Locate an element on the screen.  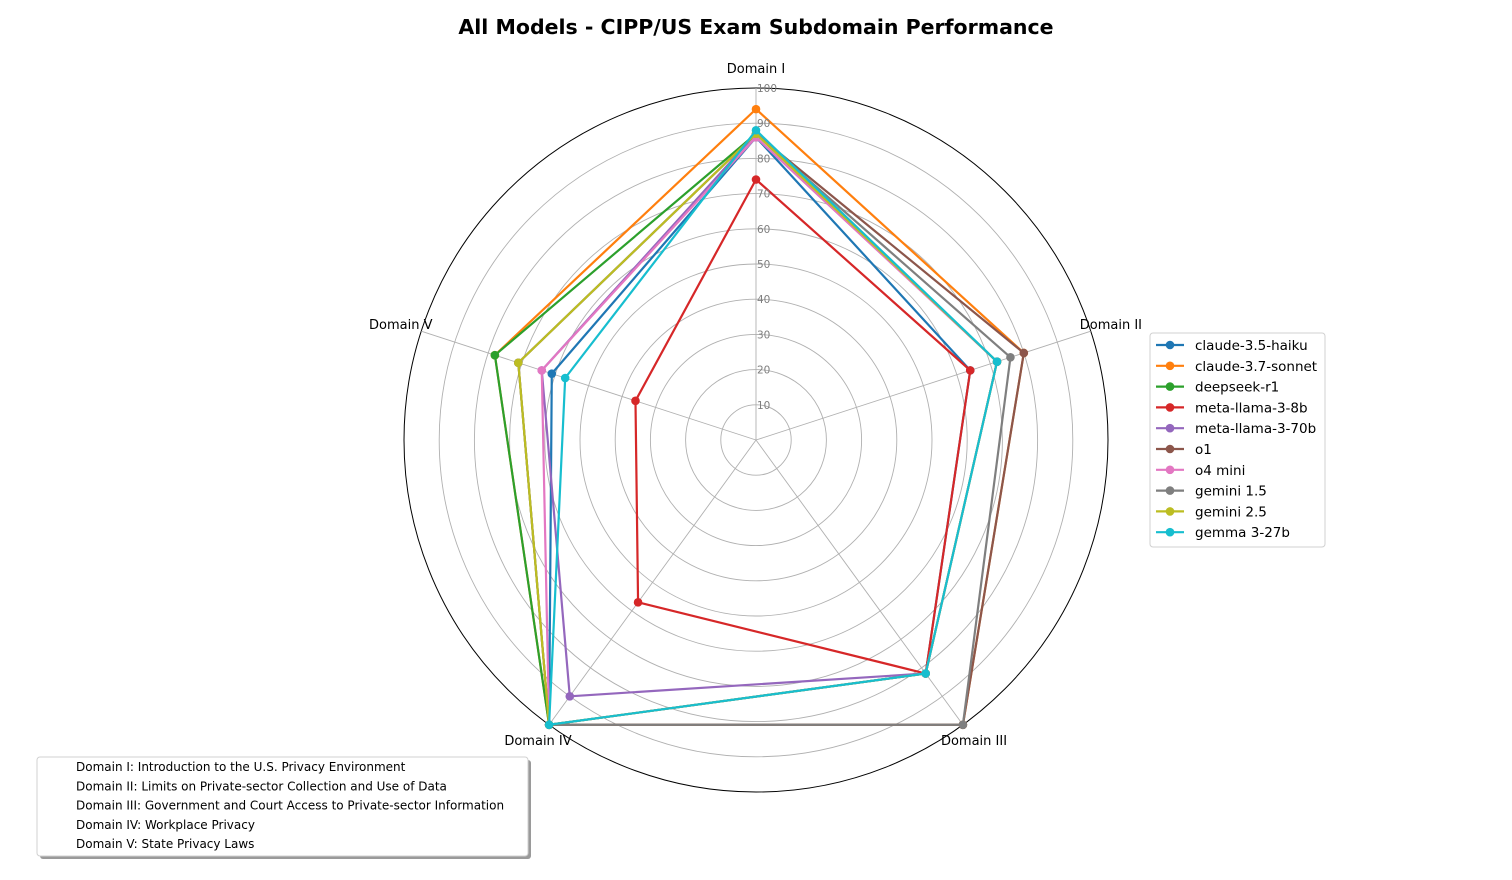
axis-label: Domain III is located at coordinates (974, 741).